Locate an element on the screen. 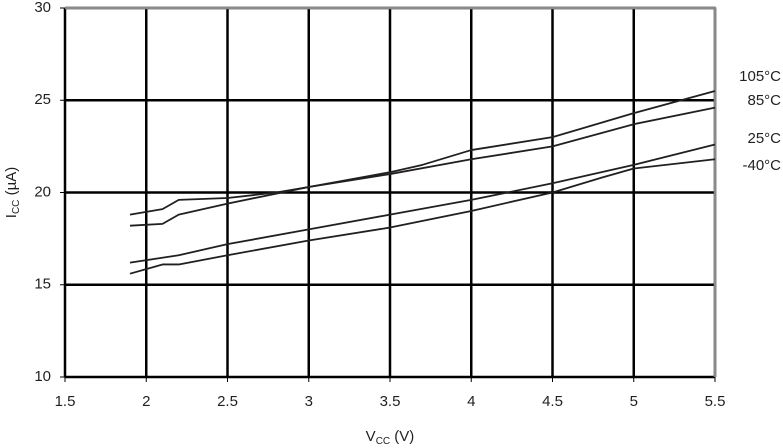 The image size is (783, 448). x-tick-label: 4.5 is located at coordinates (552, 401).